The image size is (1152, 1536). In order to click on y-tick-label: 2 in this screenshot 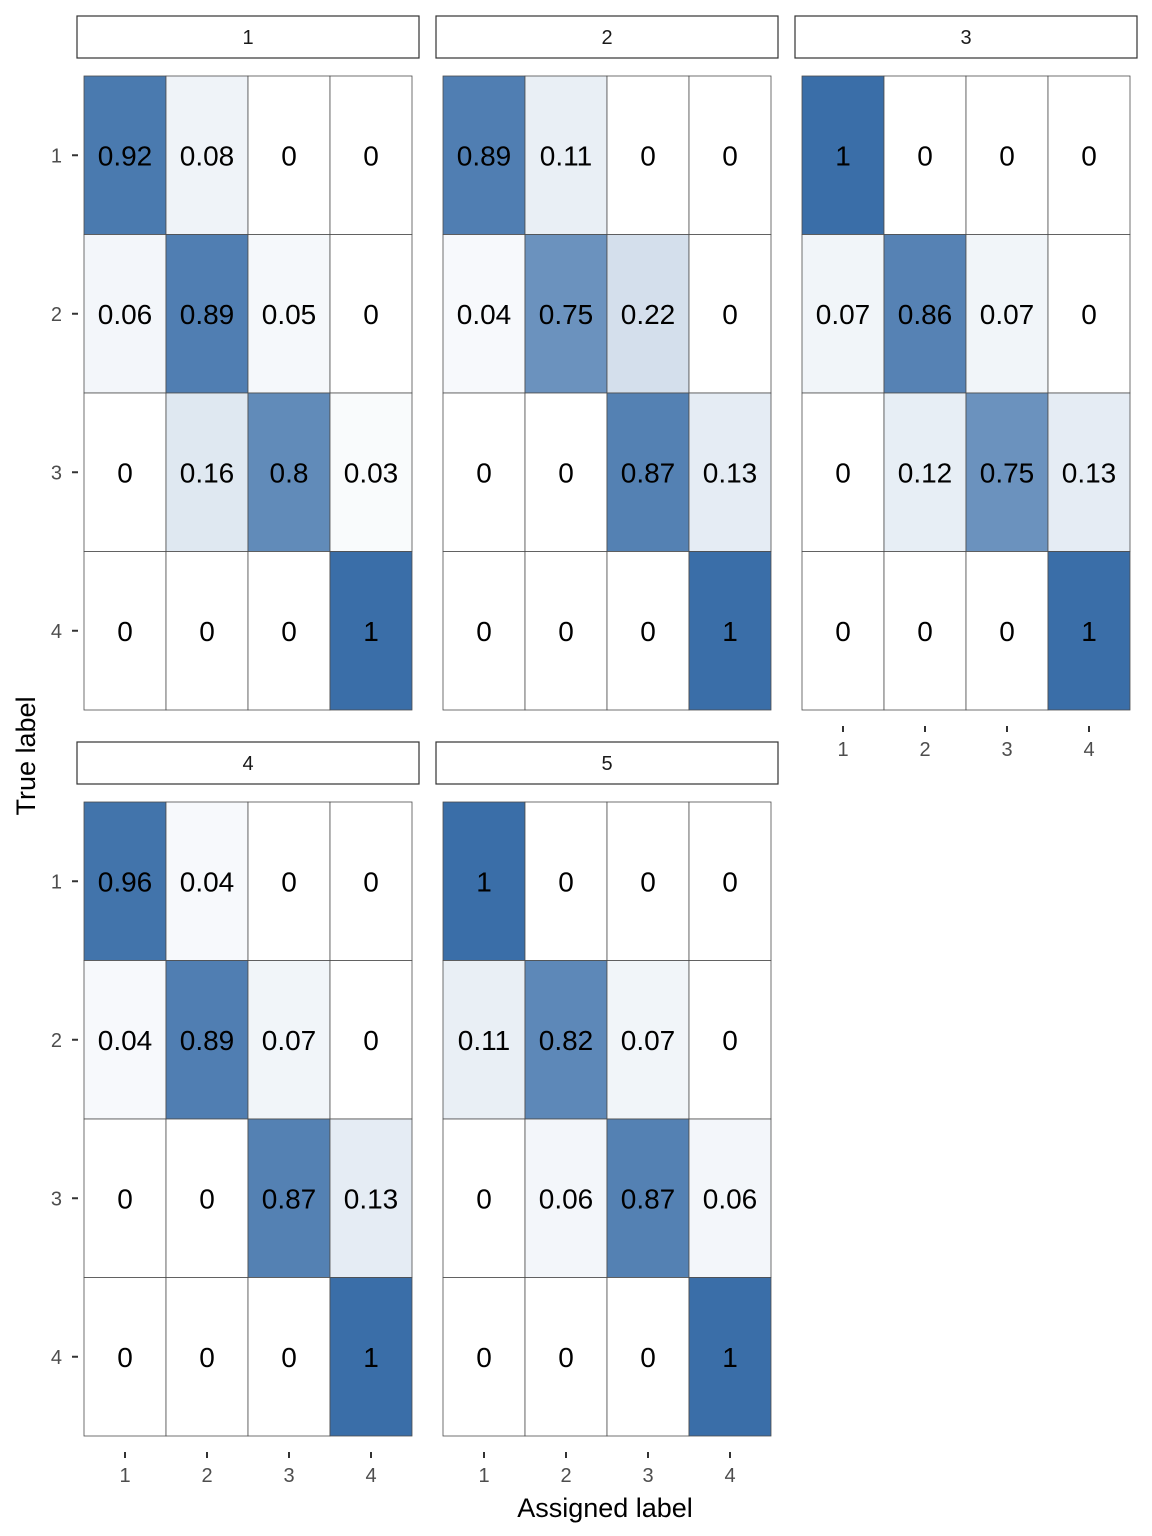, I will do `click(56, 315)`.